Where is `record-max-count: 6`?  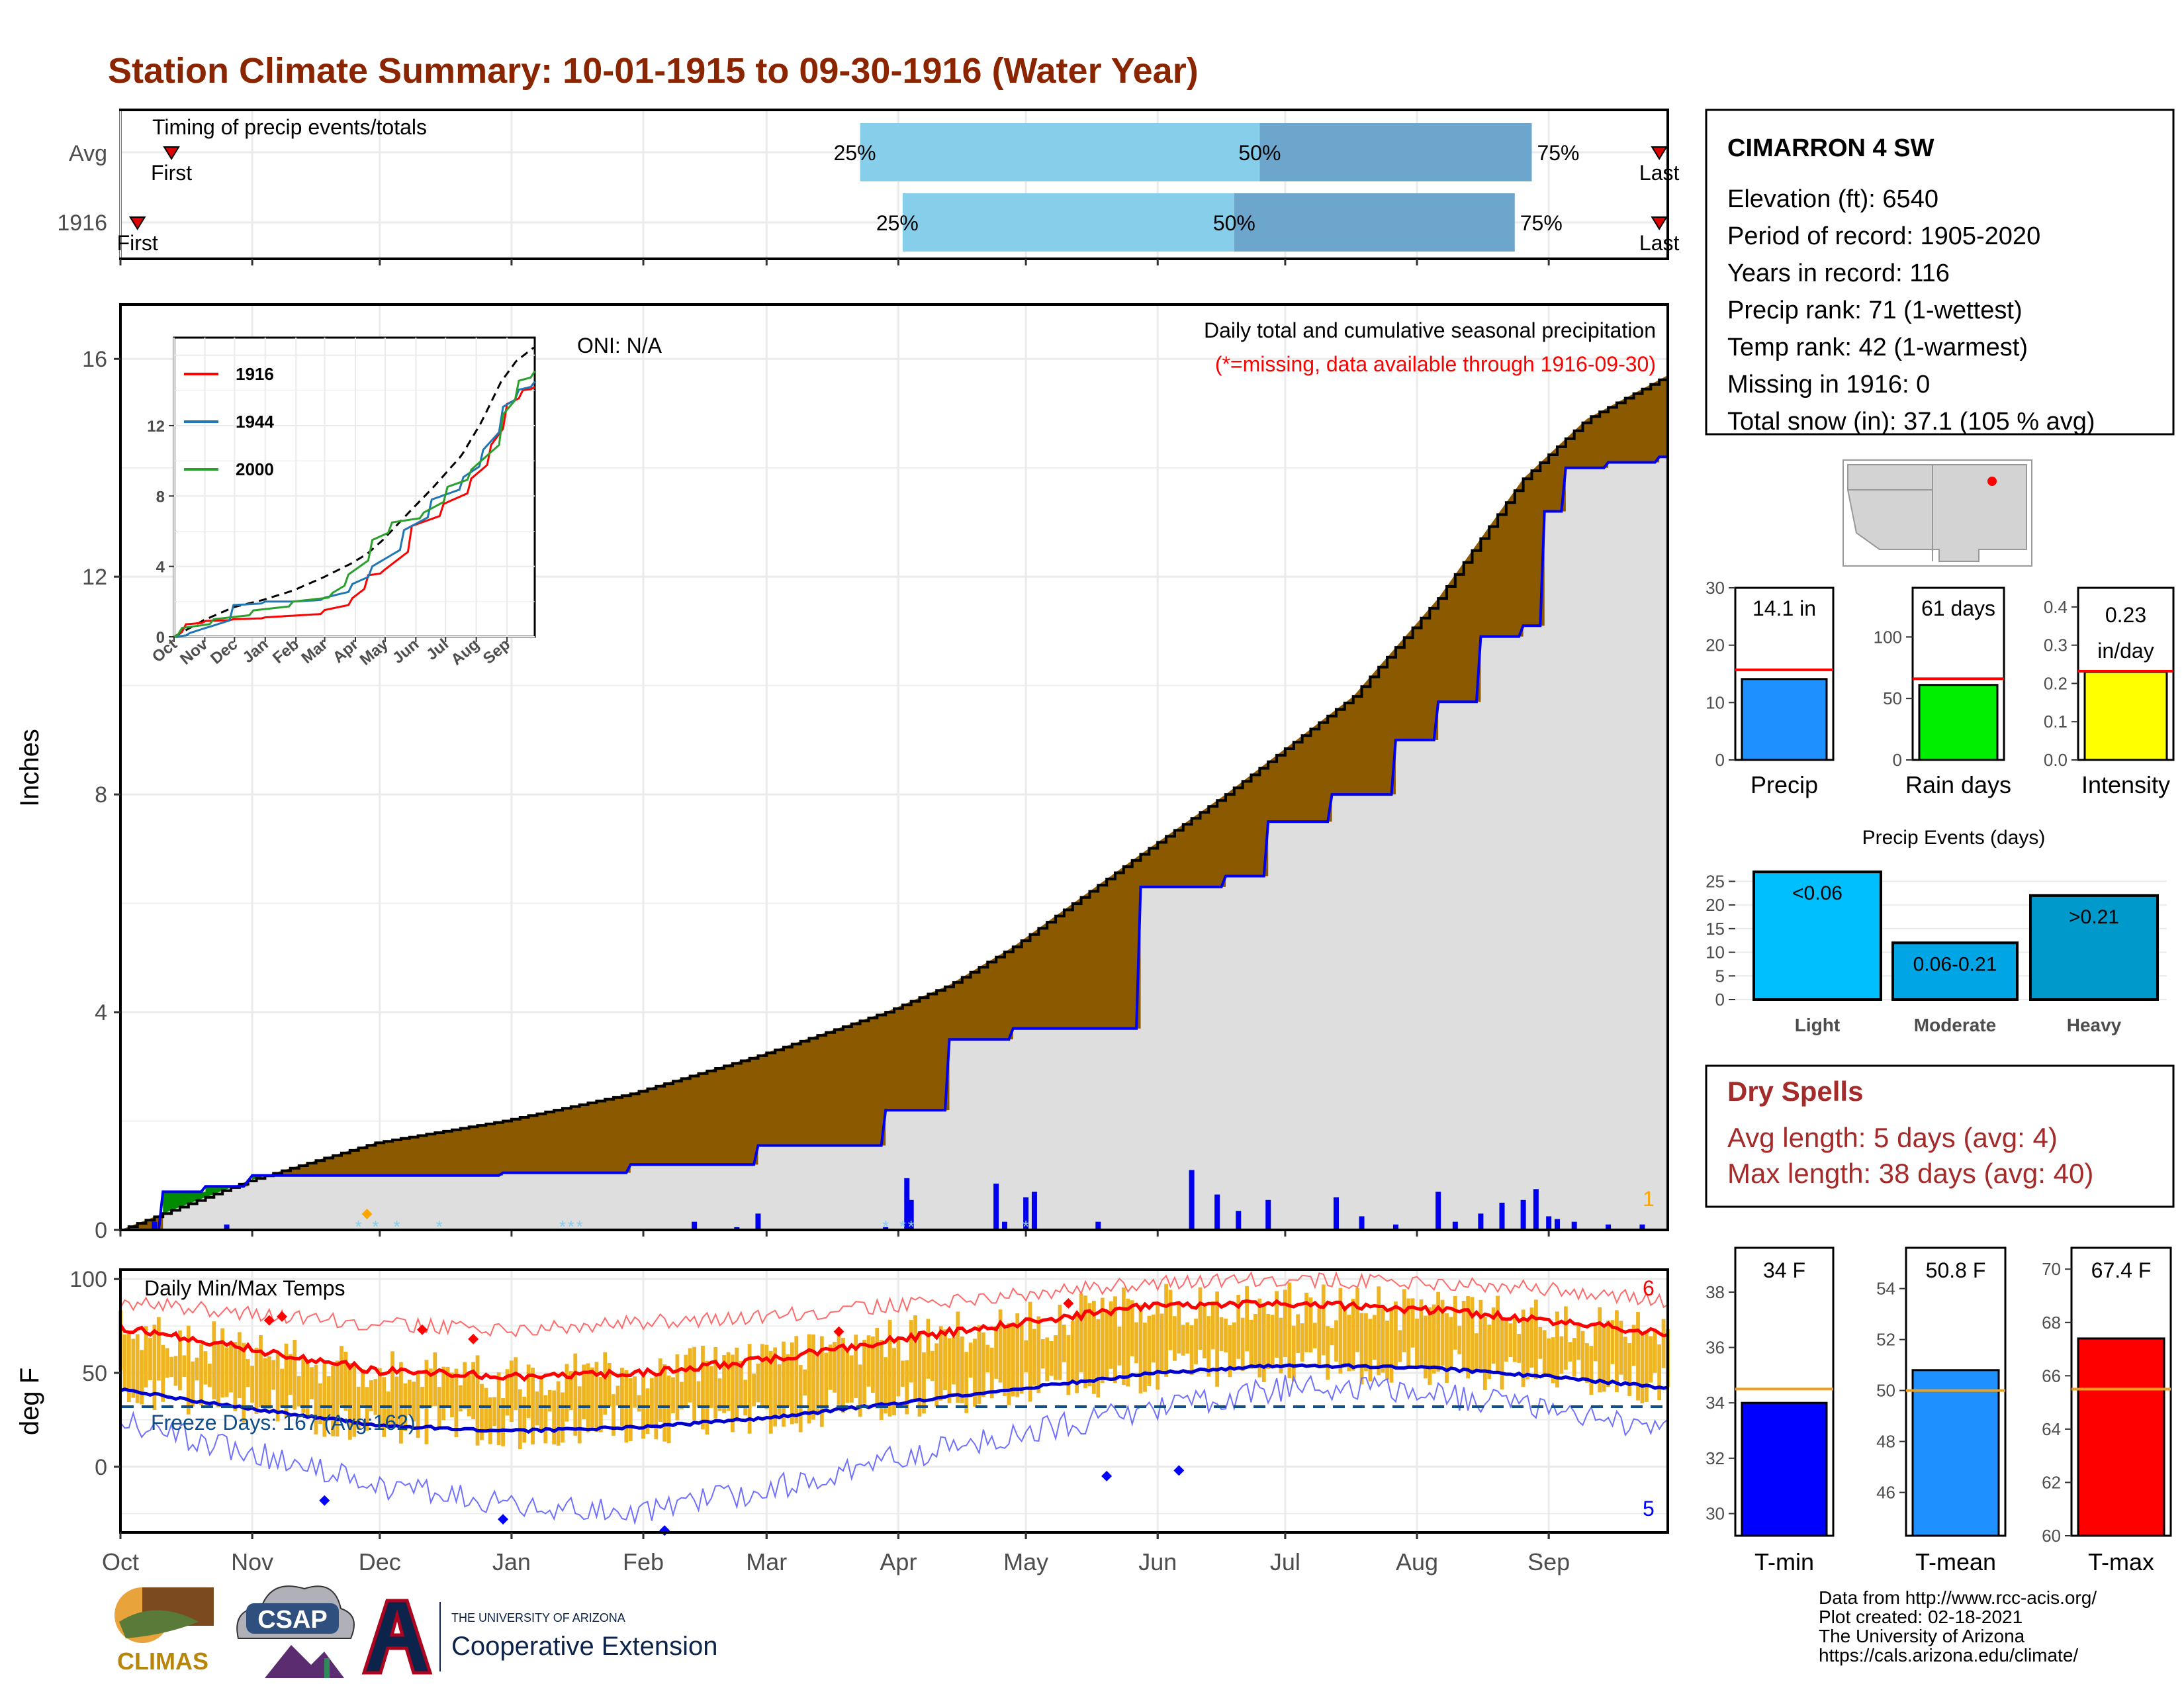 record-max-count: 6 is located at coordinates (1649, 1288).